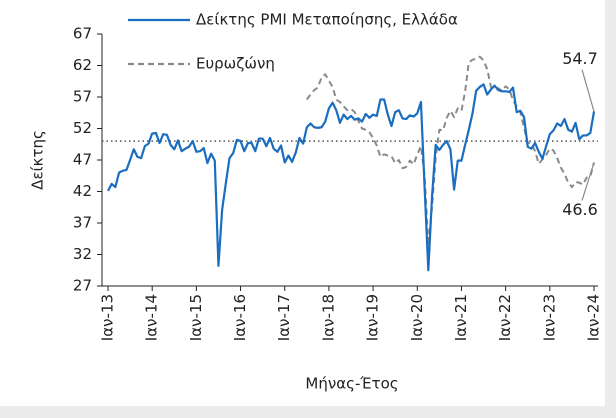  Describe the element at coordinates (284, 317) in the screenshot. I see `x-tick-label: Ιαν-17` at that location.